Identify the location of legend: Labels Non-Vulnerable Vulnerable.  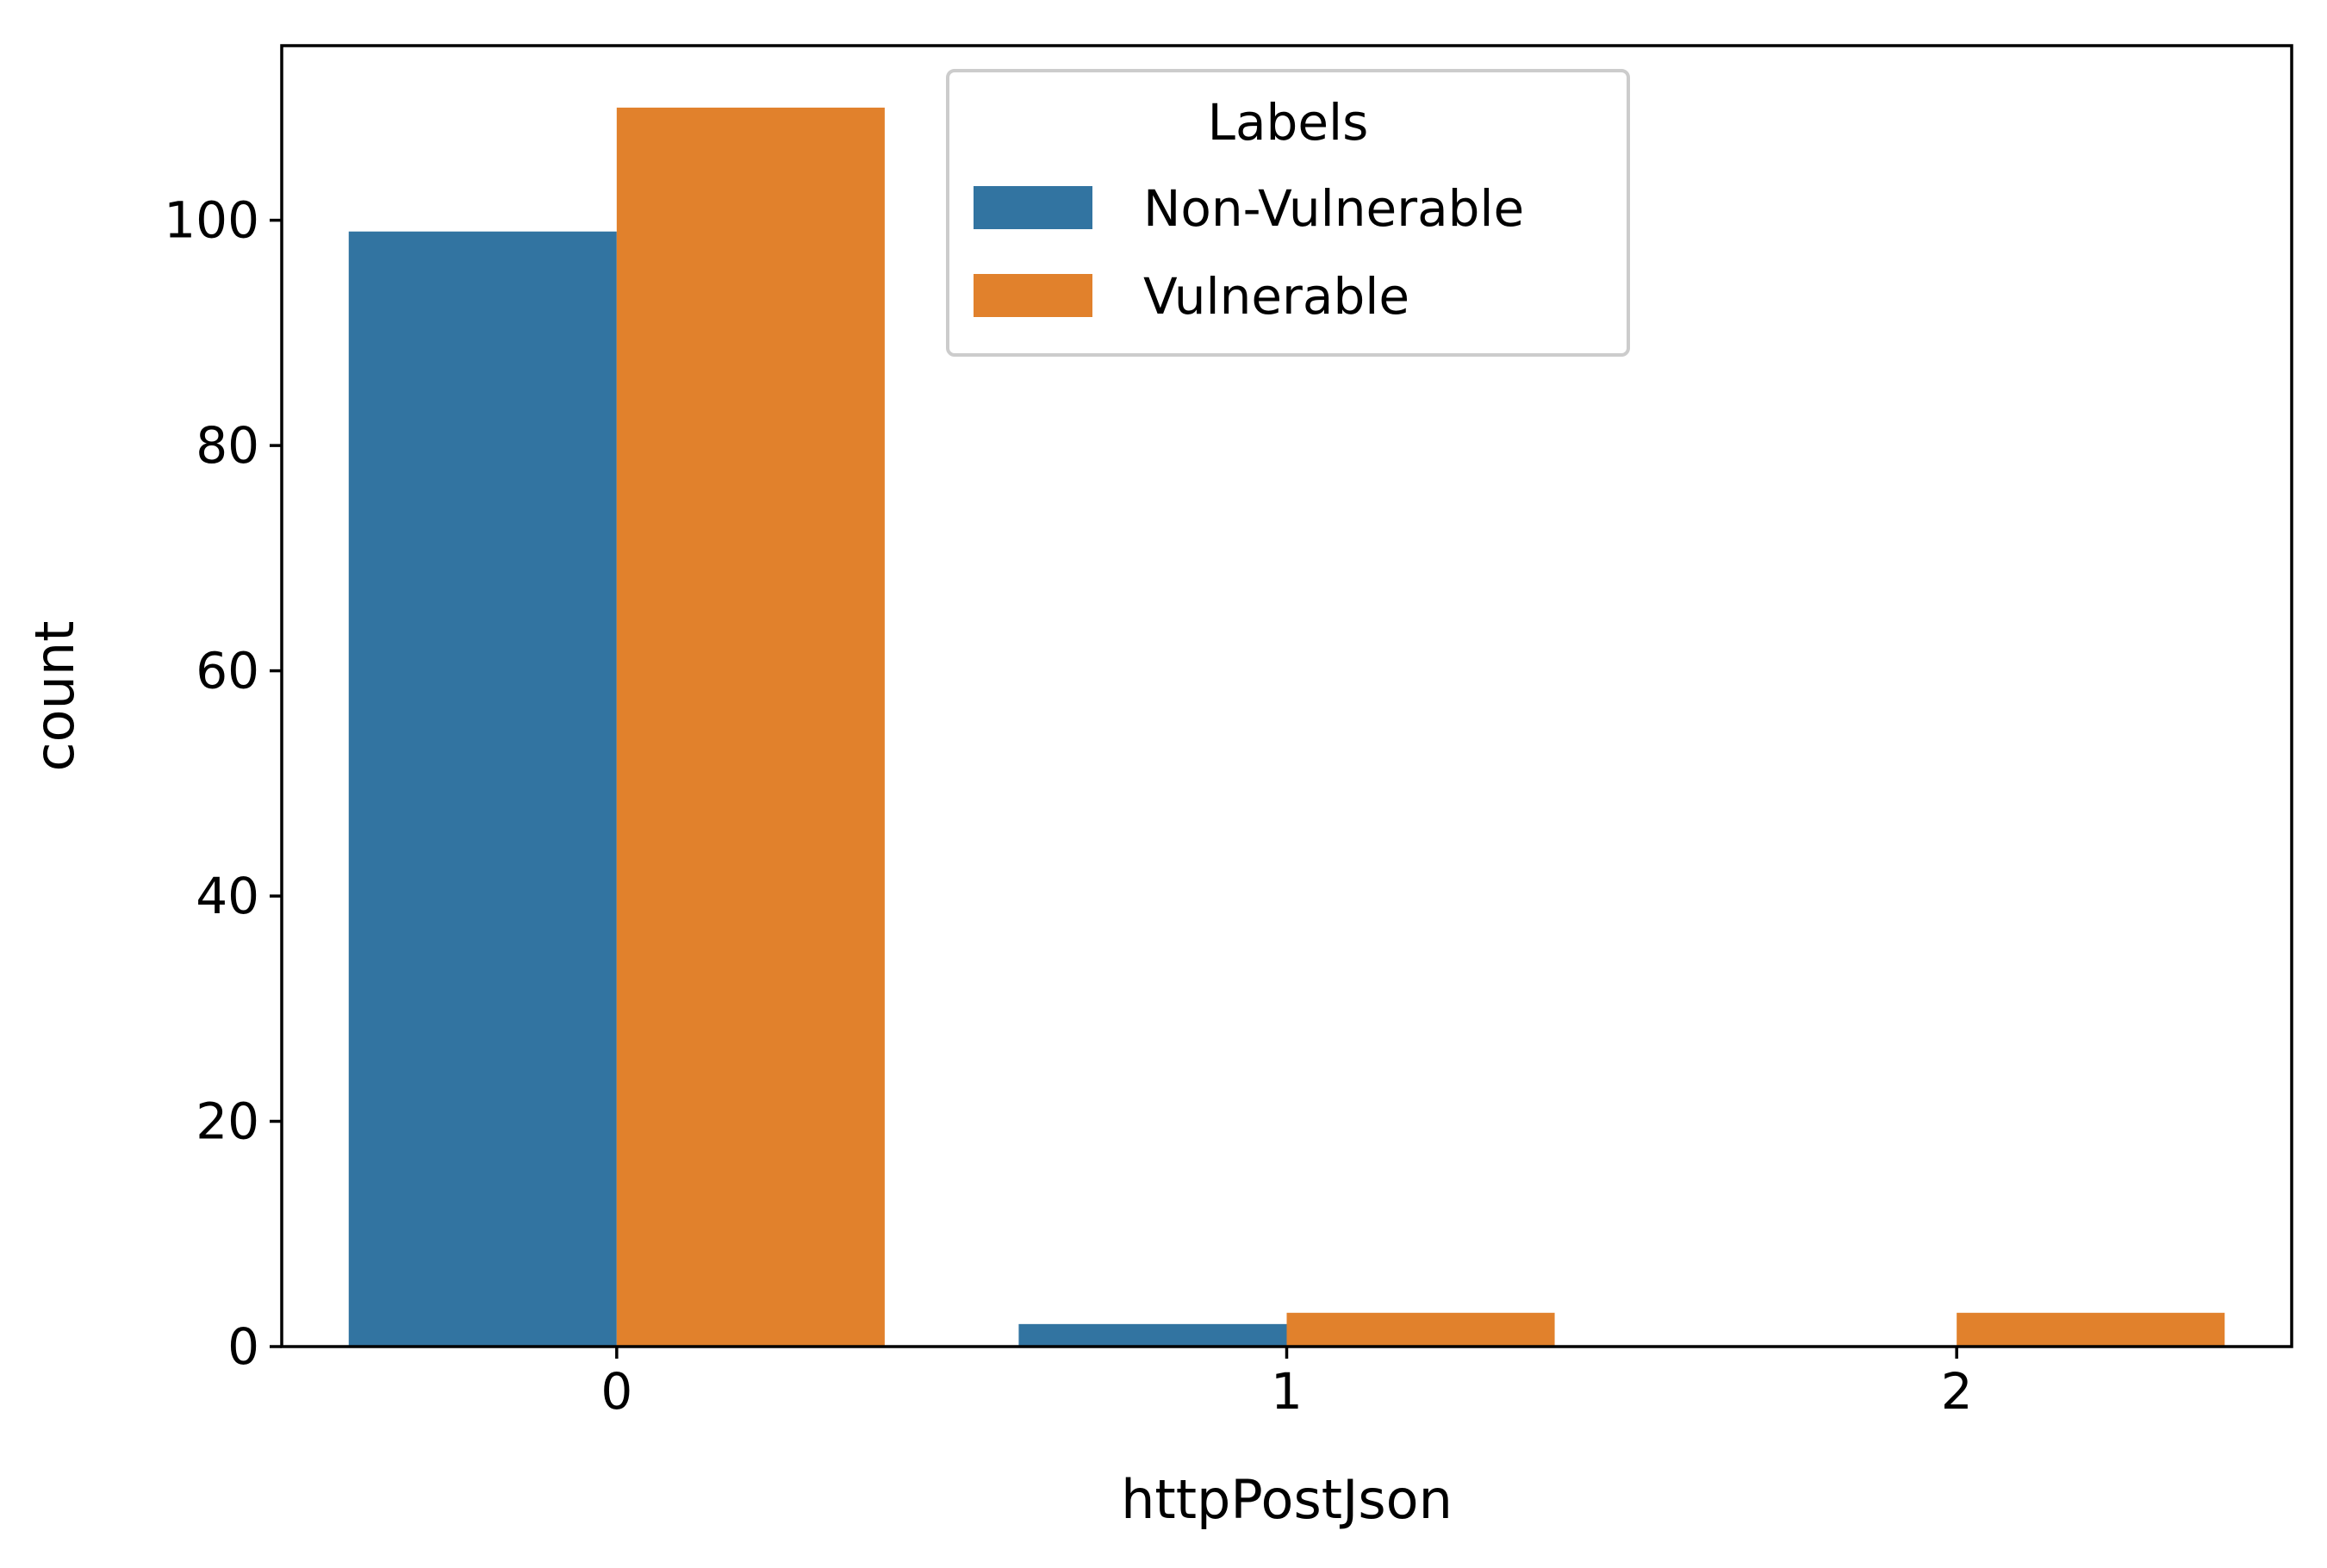
(1288, 213).